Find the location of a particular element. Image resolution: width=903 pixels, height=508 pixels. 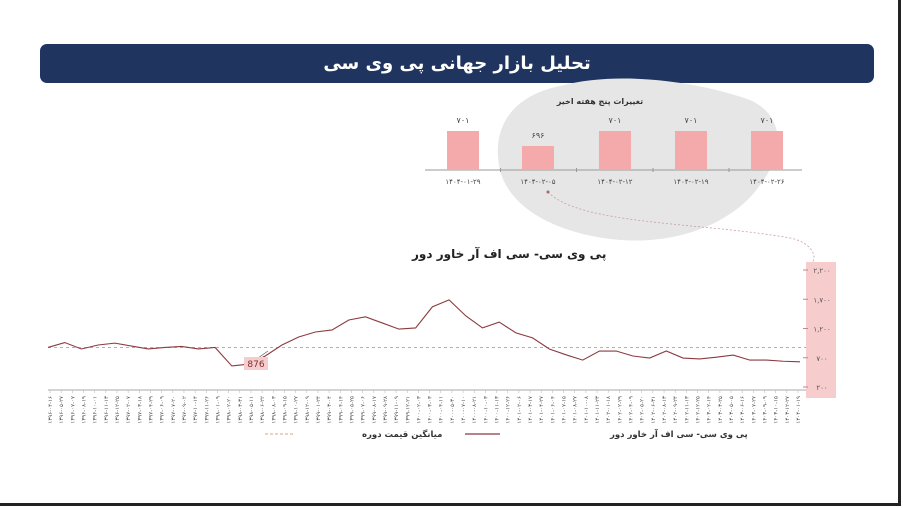

bar-chart-title: تغییرات پنج هفته اخیر is located at coordinates (599, 101).